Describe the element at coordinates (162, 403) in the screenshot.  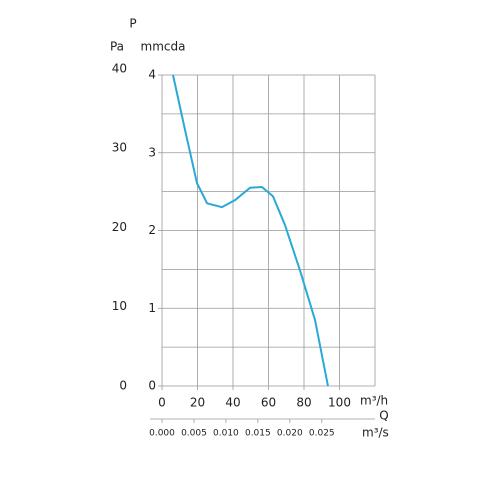
I see `x-tick-label: 0` at that location.